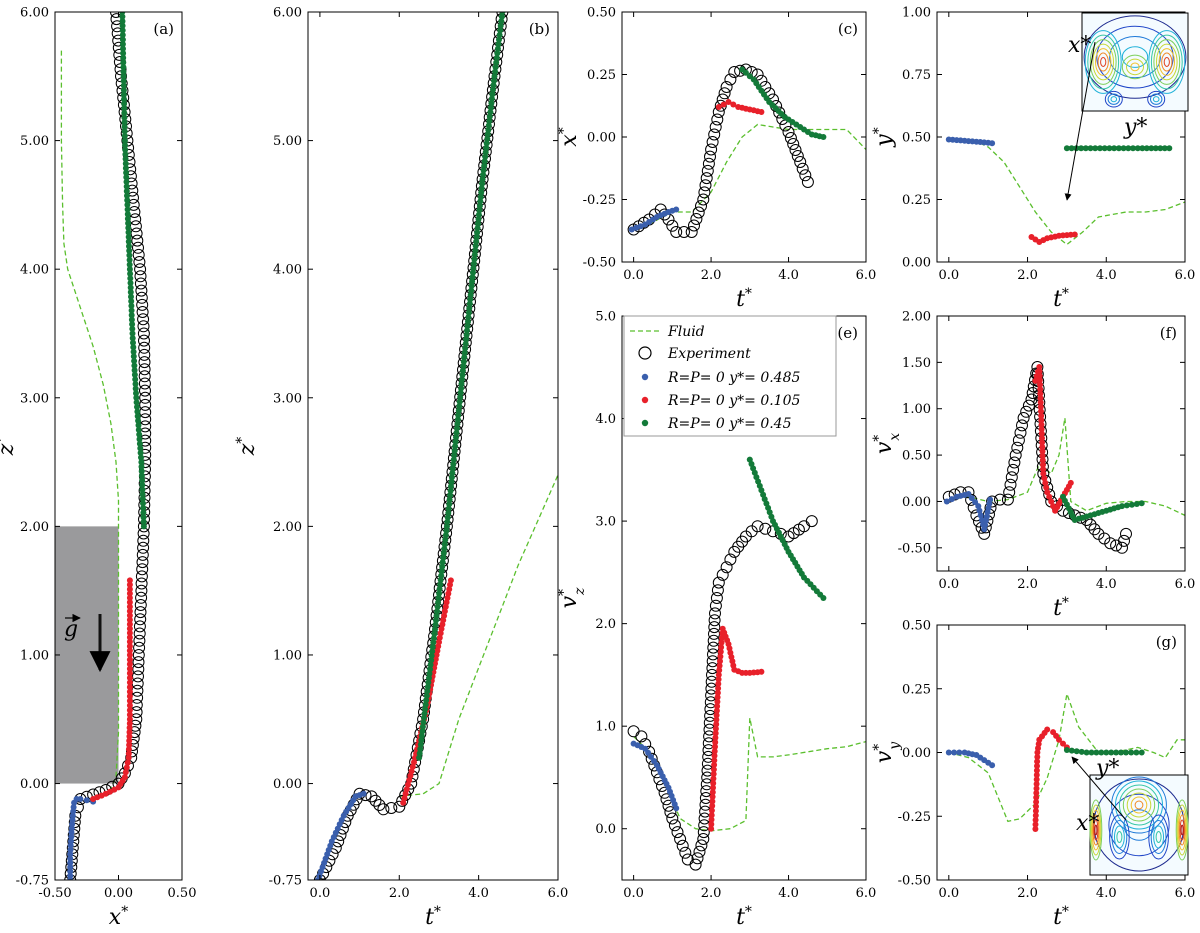 Image resolution: width=1200 pixels, height=933 pixels. What do you see at coordinates (1061, 443) in the screenshot?
I see `axes-frame` at bounding box center [1061, 443].